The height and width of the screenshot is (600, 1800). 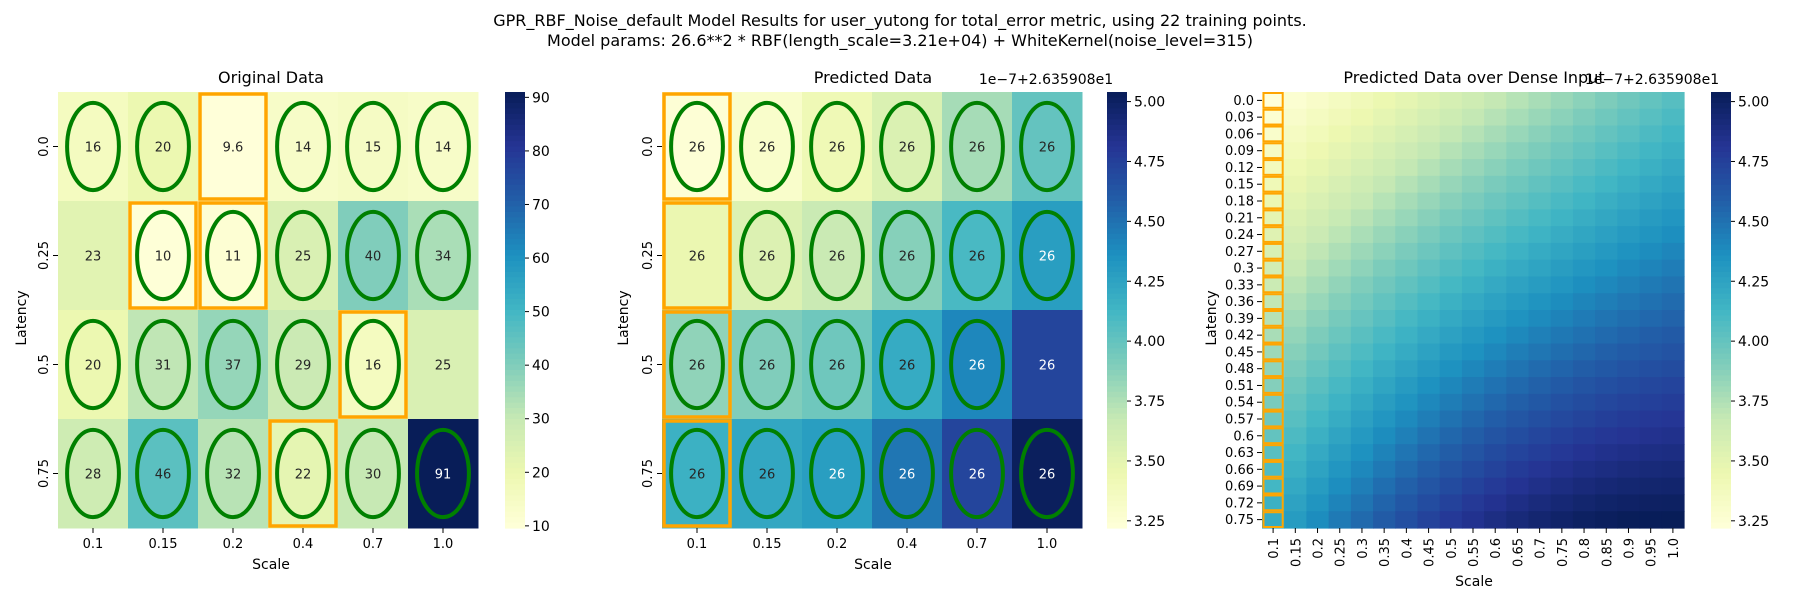 What do you see at coordinates (163, 365) in the screenshot?
I see `original-cell` at bounding box center [163, 365].